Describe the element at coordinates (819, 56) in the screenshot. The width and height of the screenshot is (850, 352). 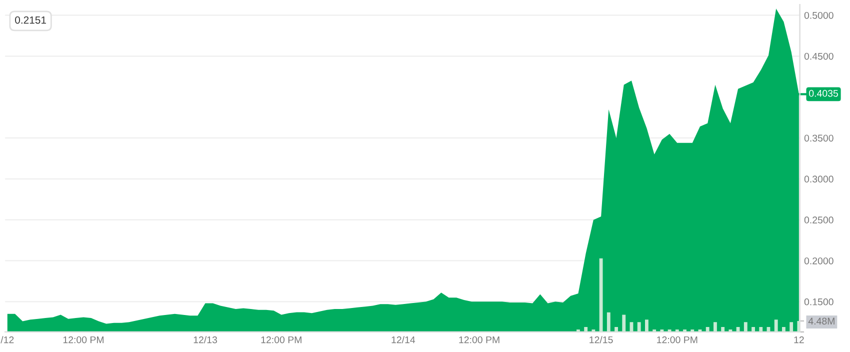
I see `y-tick-label: 0.4500` at that location.